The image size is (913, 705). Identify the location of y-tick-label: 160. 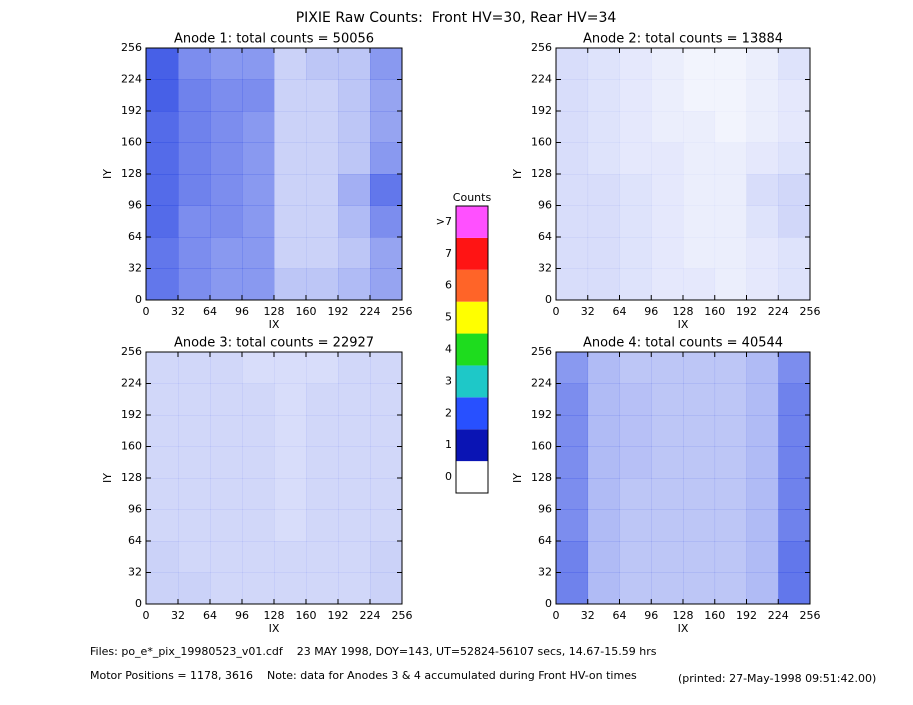
(541, 142).